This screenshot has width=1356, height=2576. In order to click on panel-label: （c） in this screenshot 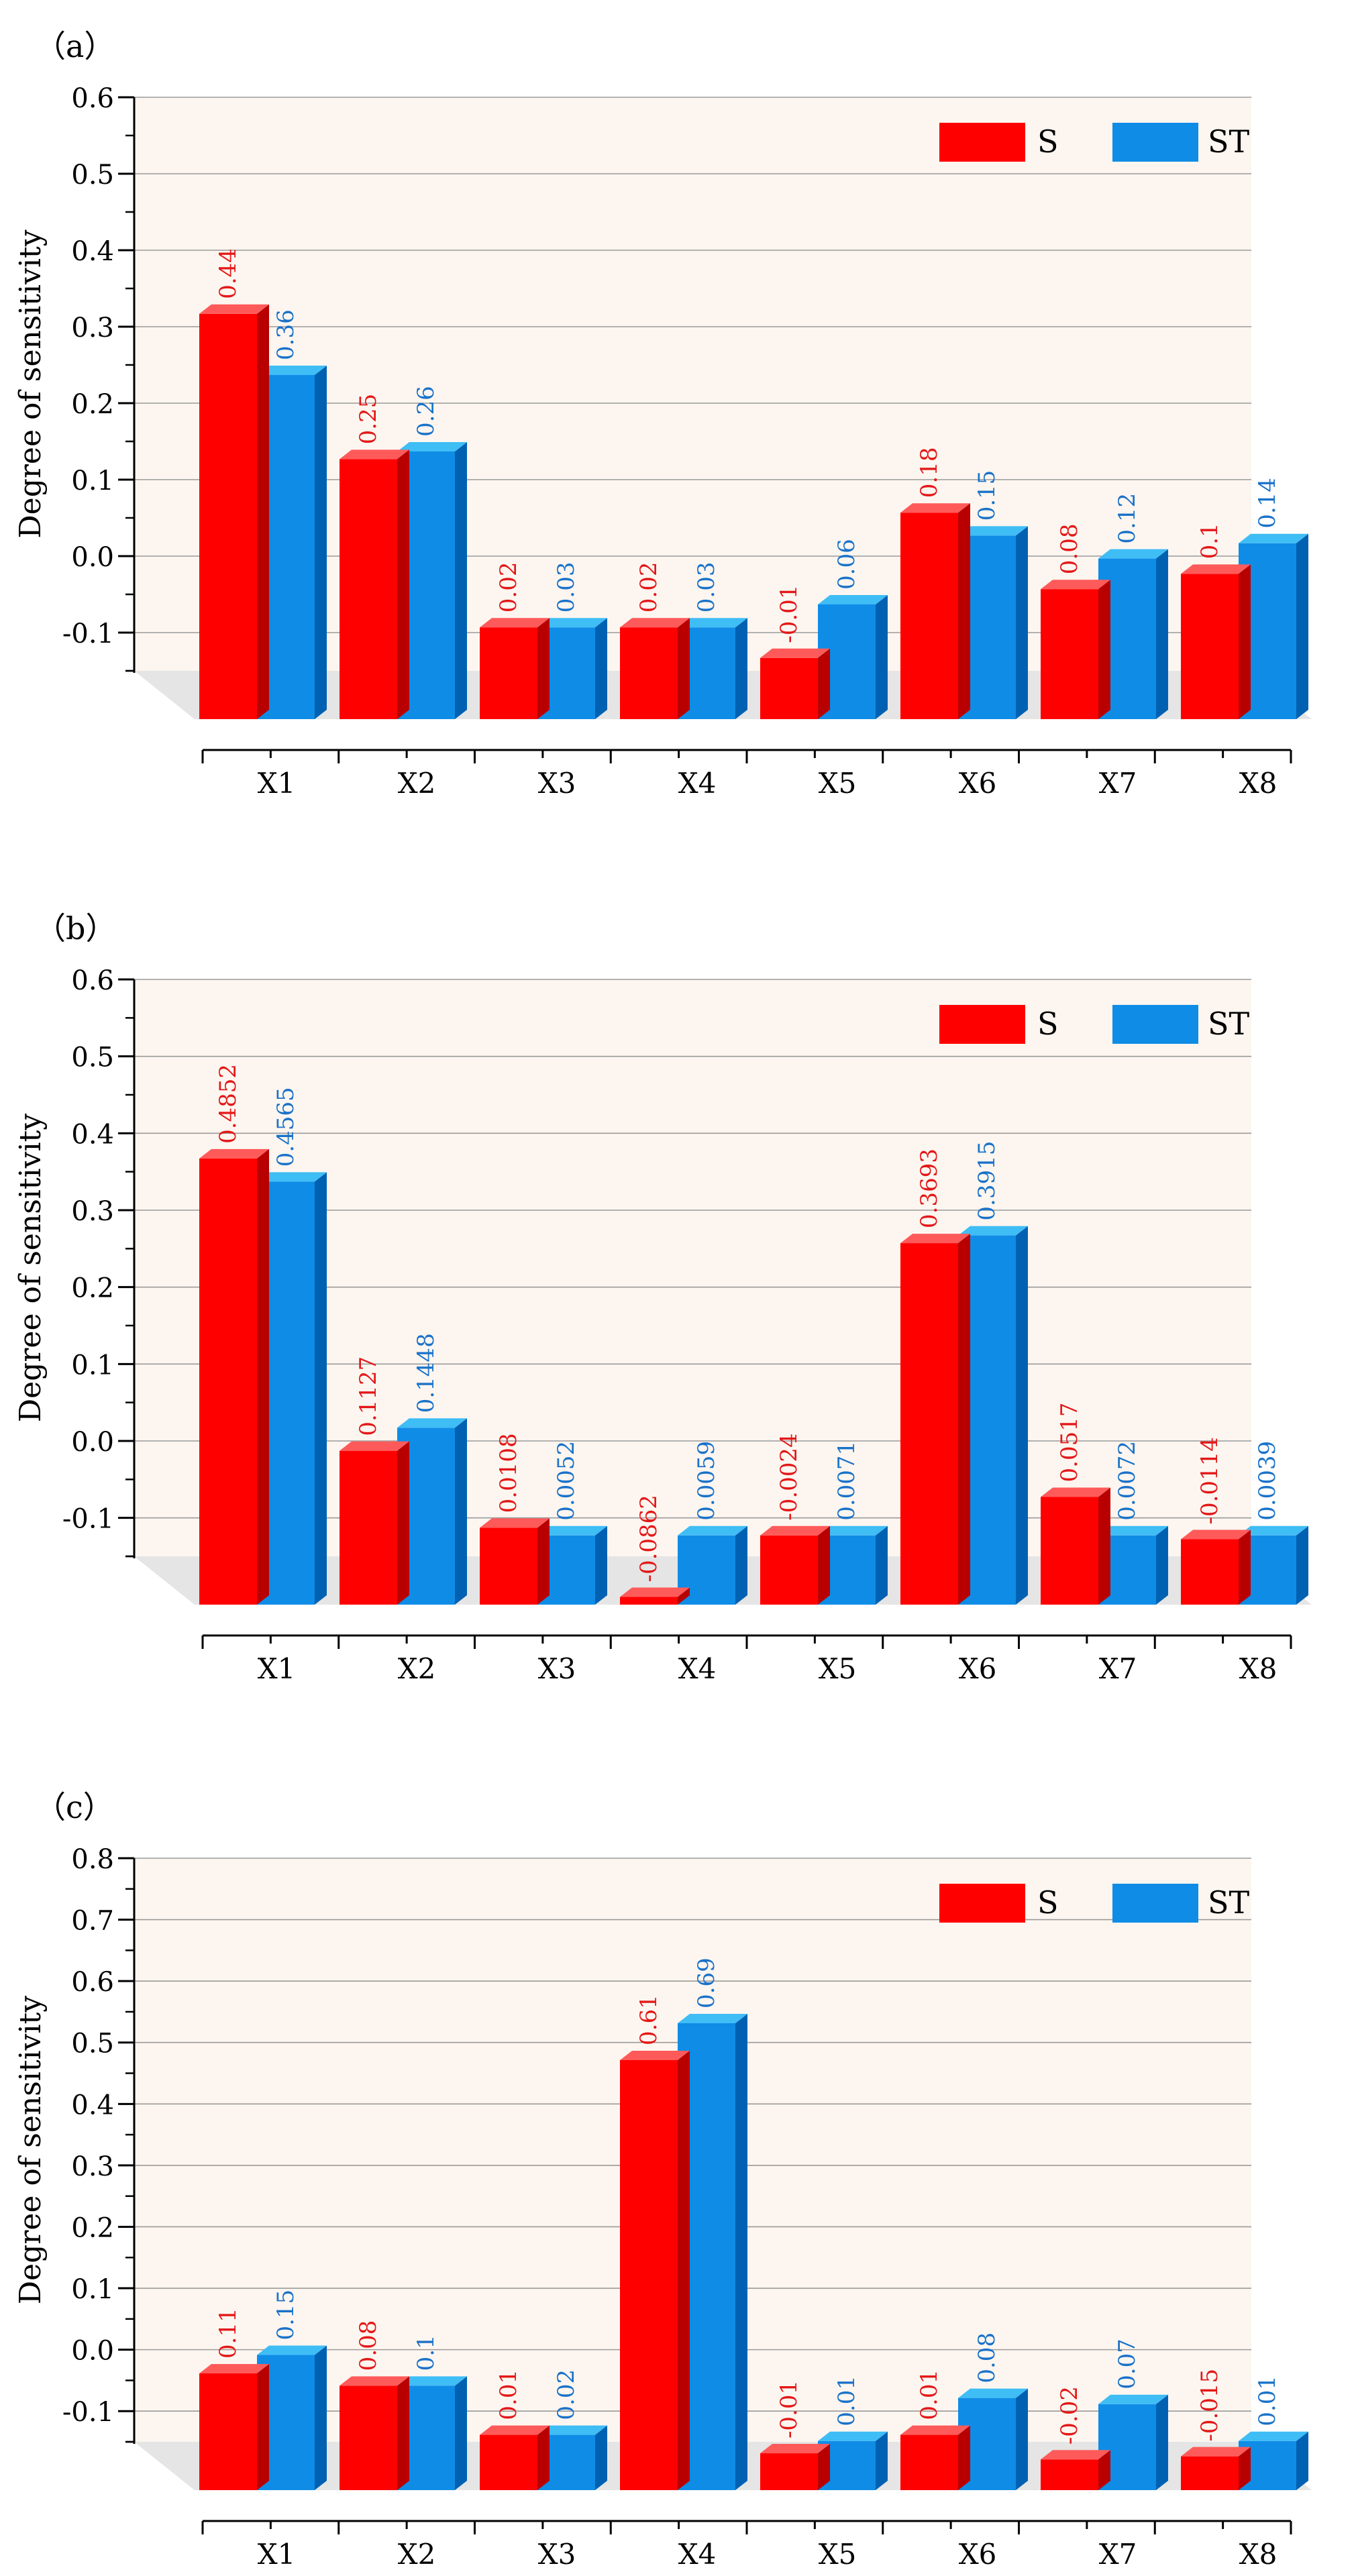, I will do `click(74, 1807)`.